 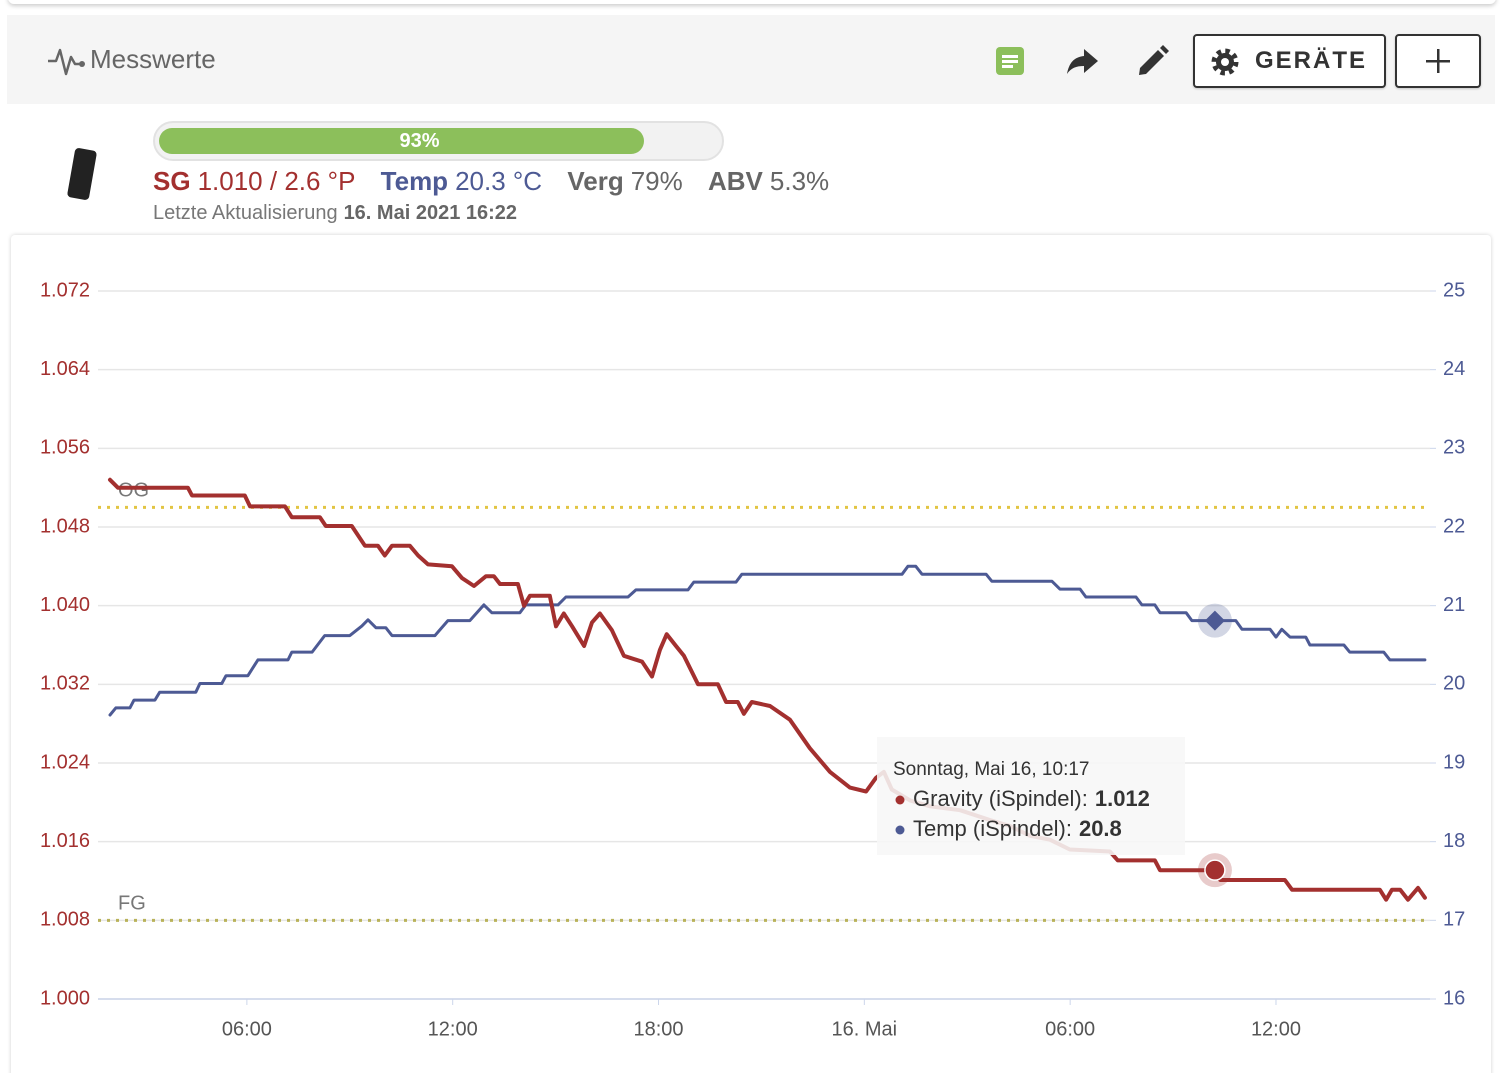 I want to click on y-tick-label: 1.048, so click(x=65, y=526).